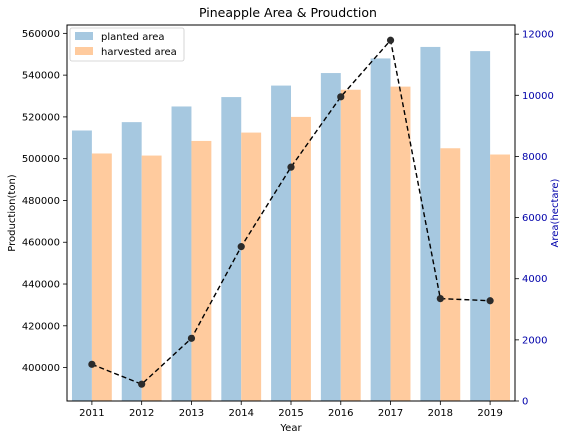  What do you see at coordinates (534, 340) in the screenshot?
I see `y-right-tick-label: 2000` at bounding box center [534, 340].